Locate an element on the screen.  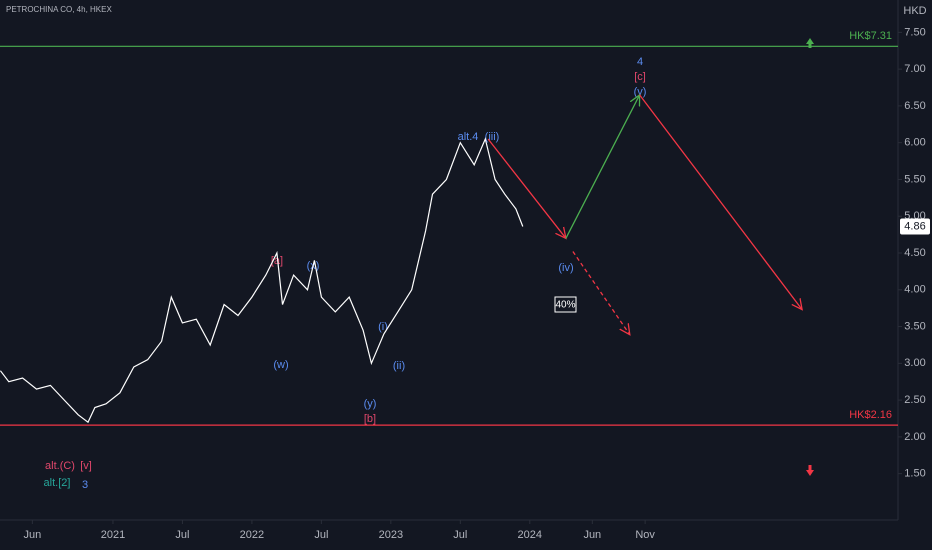
wave-label: alt.(C) is located at coordinates (60, 466).